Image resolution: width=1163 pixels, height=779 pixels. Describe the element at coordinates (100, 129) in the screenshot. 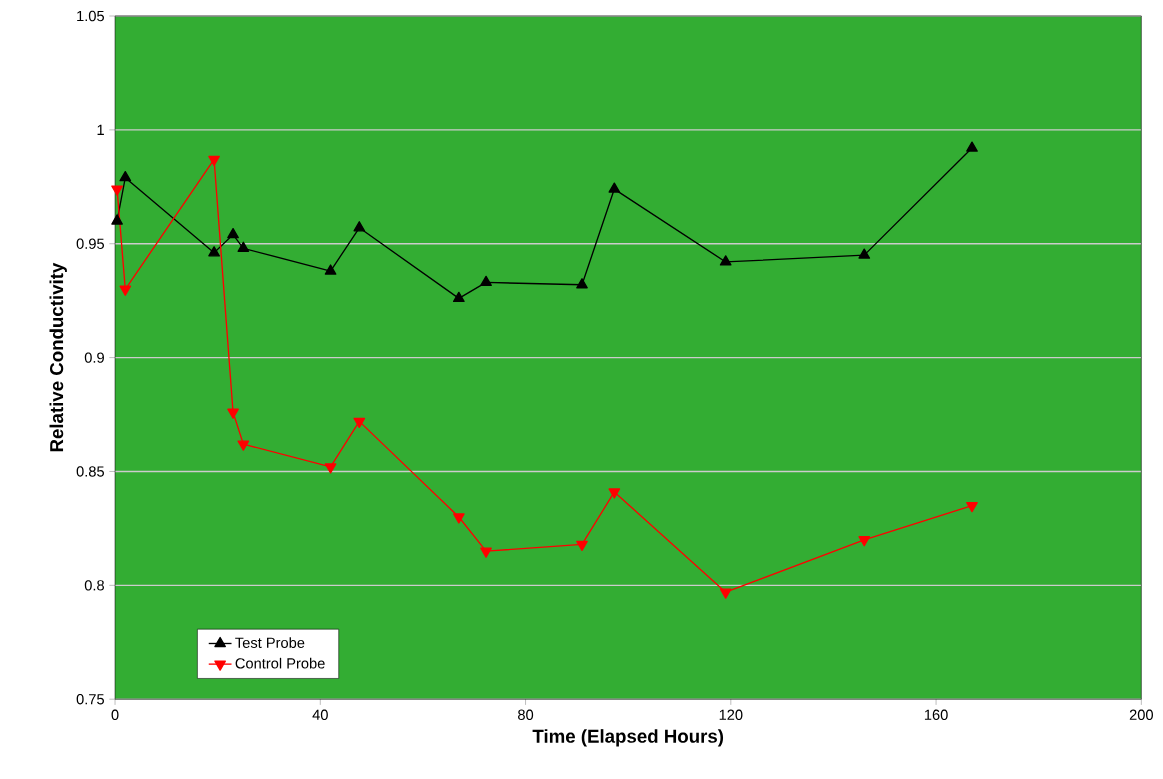

I see `y-tick-label: 1` at that location.